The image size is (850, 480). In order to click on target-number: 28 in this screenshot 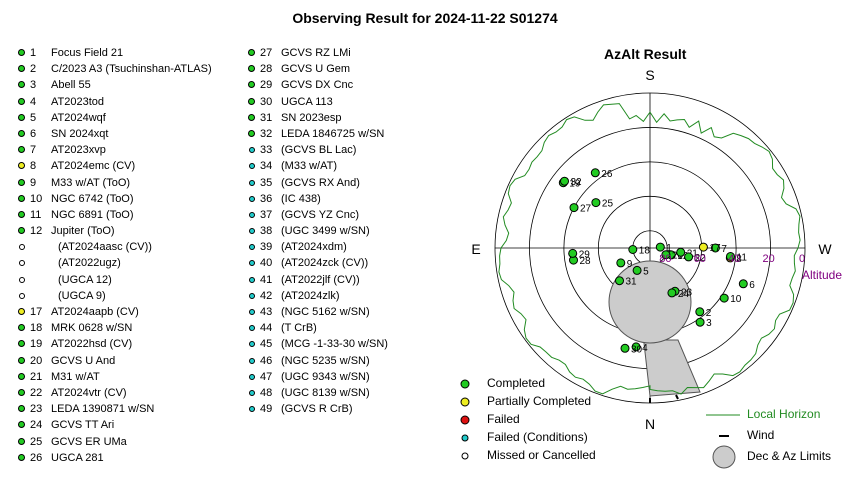, I will do `click(266, 69)`.